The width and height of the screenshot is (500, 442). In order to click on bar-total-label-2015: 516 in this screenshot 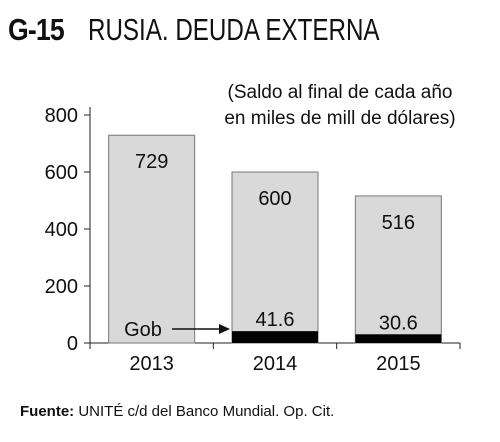, I will do `click(398, 223)`.